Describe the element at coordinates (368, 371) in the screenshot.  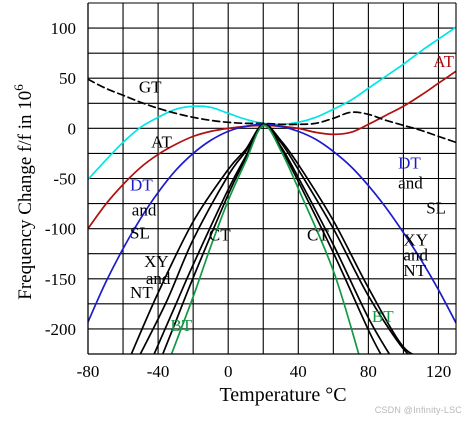
I see `x-tick-label: 80` at that location.